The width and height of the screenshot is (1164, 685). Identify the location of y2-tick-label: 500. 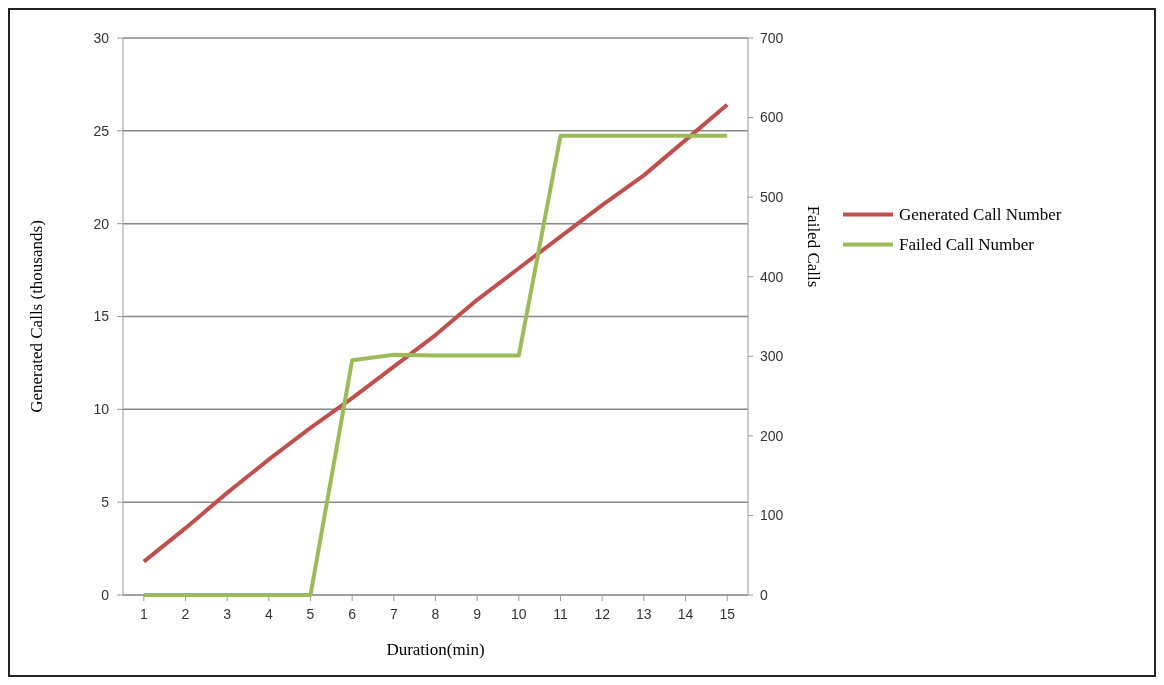
(772, 197).